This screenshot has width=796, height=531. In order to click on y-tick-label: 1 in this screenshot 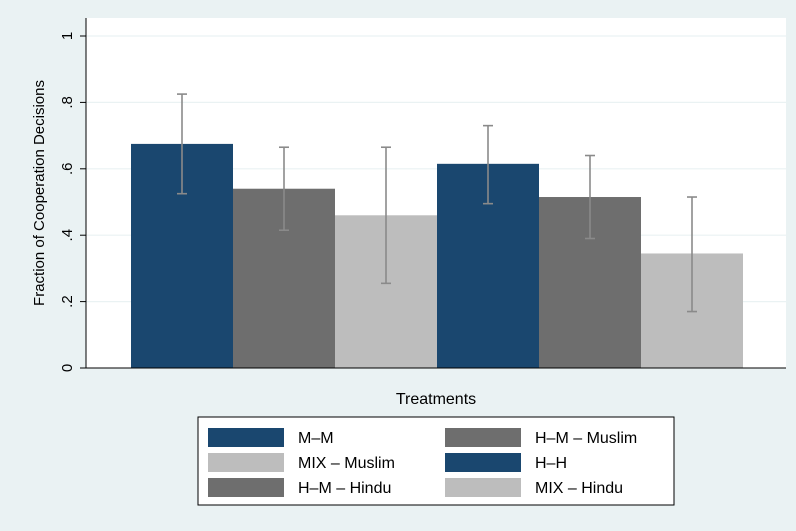, I will do `click(67, 36)`.